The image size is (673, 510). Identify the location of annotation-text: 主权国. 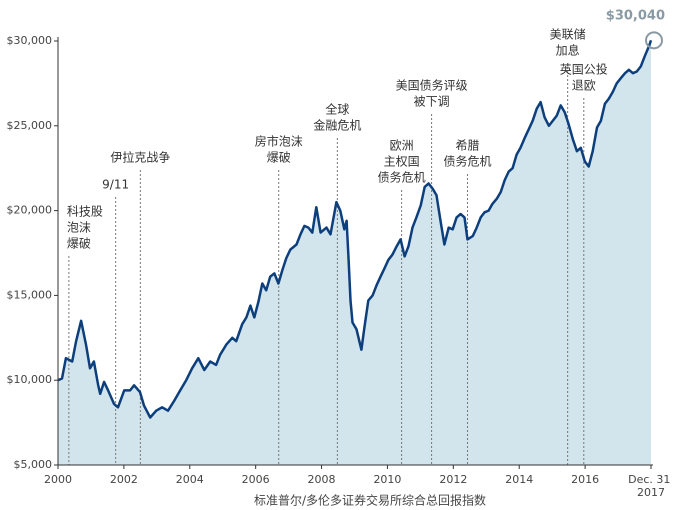
(402, 162).